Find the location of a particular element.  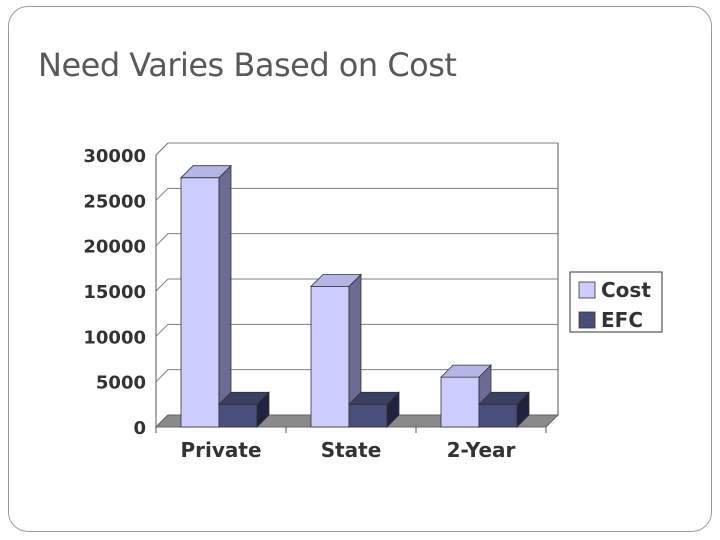

legend-label-cost: Cost is located at coordinates (626, 290).